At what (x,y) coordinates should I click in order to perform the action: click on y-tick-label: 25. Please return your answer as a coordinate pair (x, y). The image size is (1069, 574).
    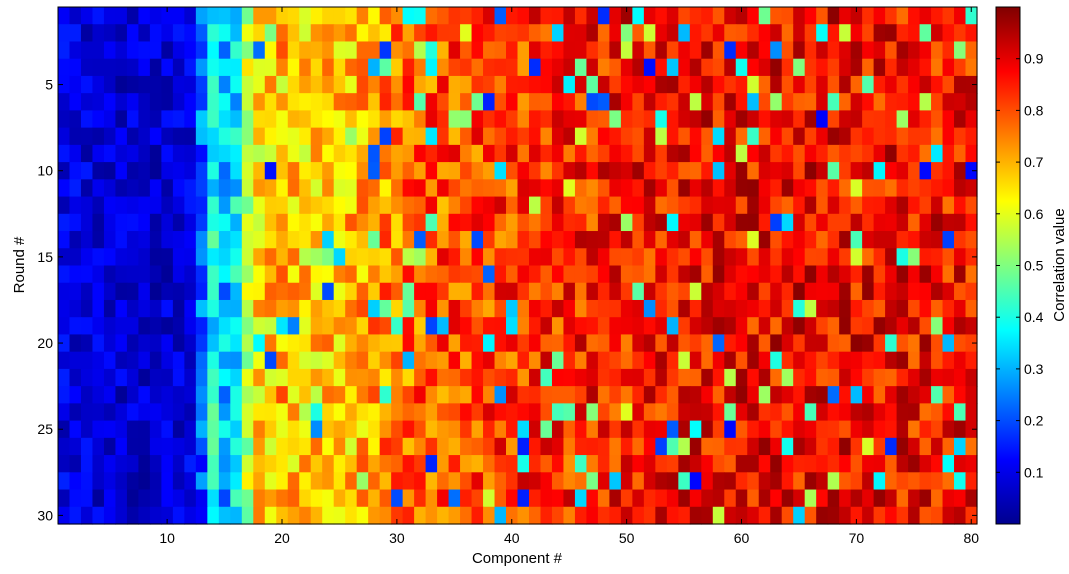
    Looking at the image, I should click on (45, 429).